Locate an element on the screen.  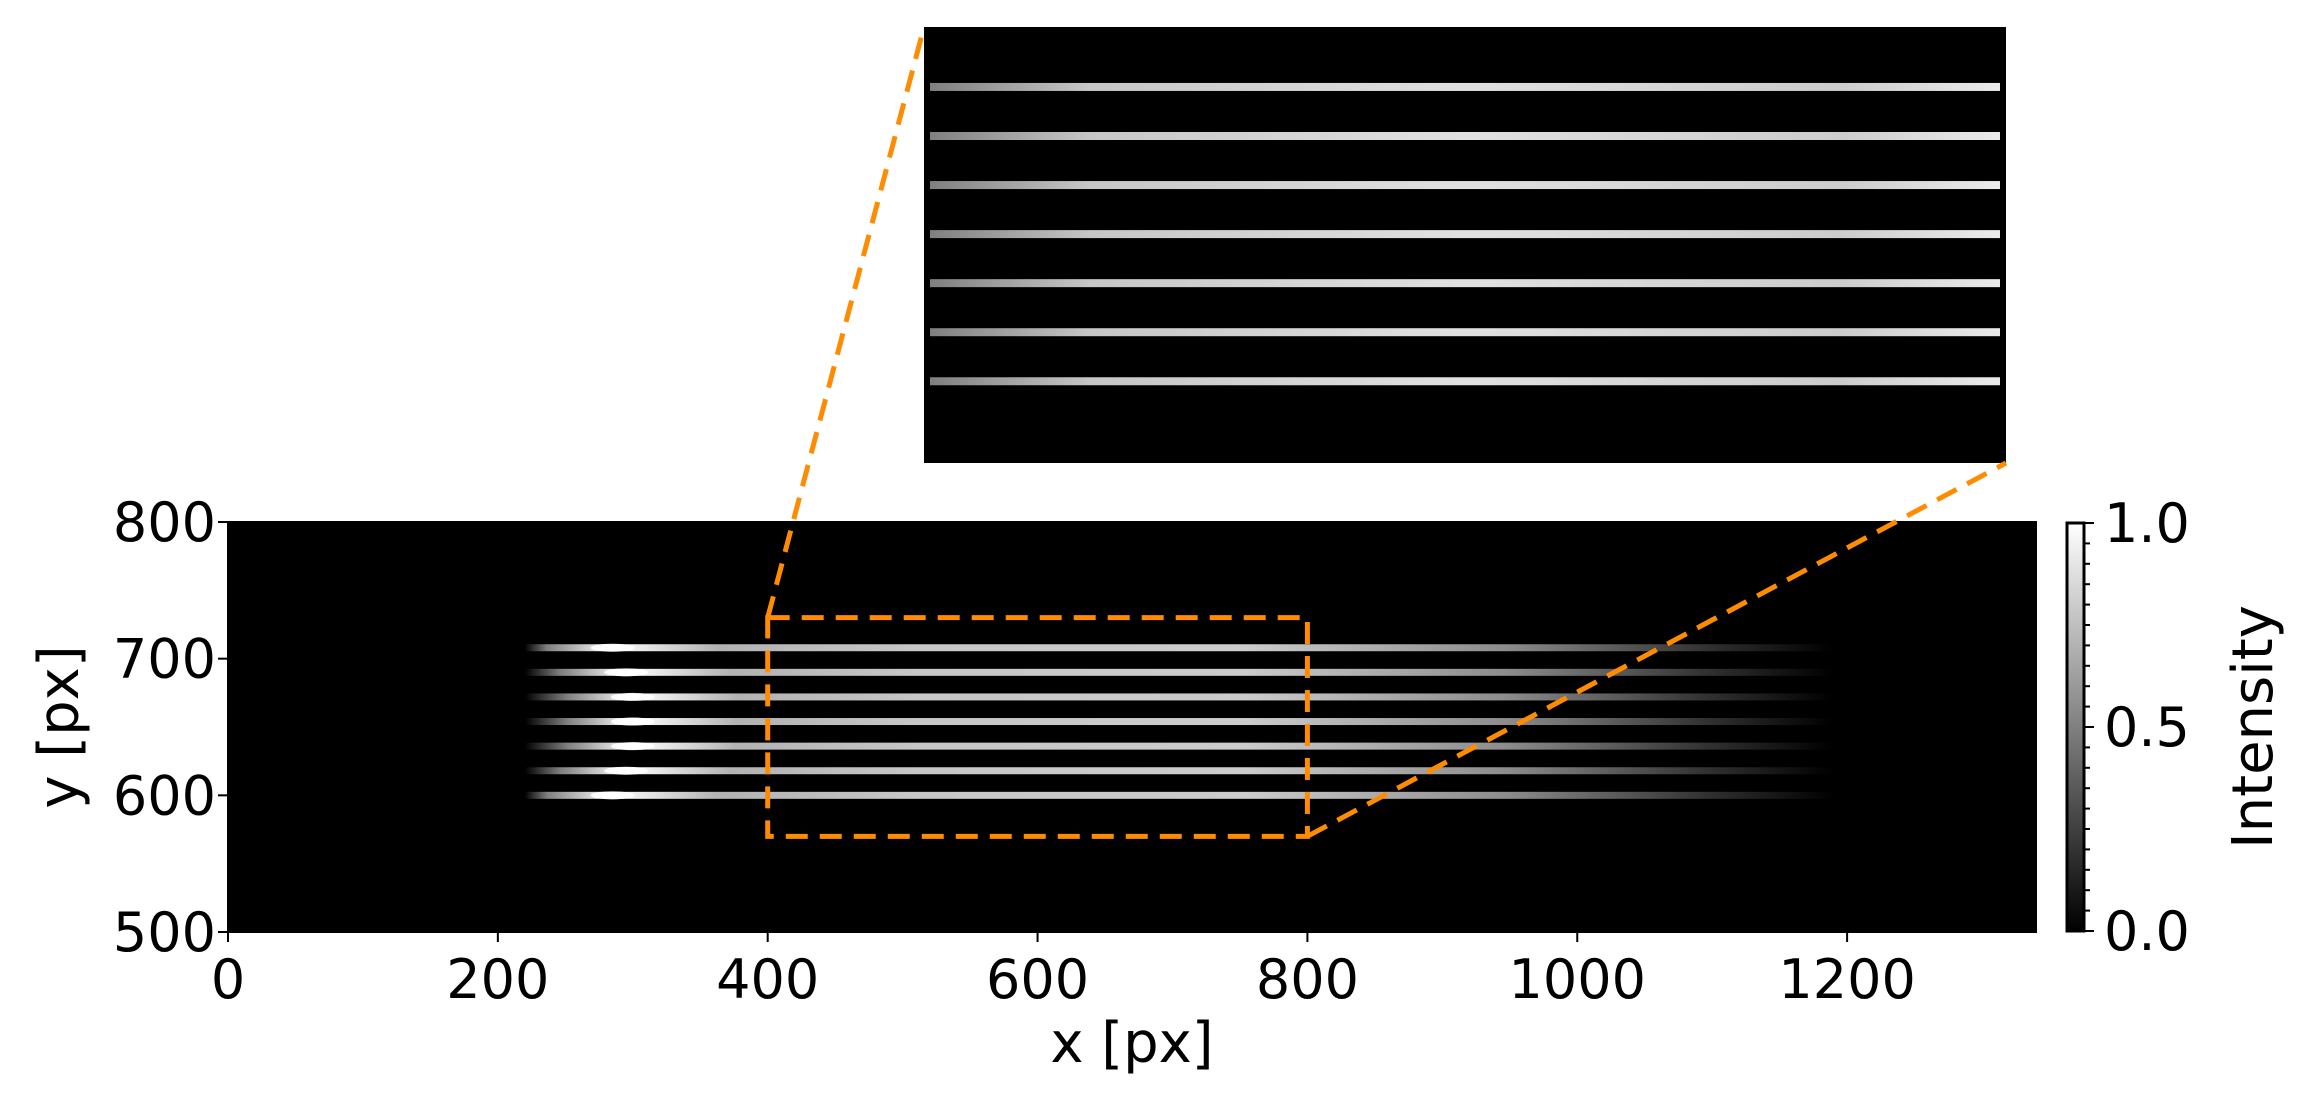
colorbar-ticks: 0.0 0.5 1.0 is located at coordinates (2137, 727).